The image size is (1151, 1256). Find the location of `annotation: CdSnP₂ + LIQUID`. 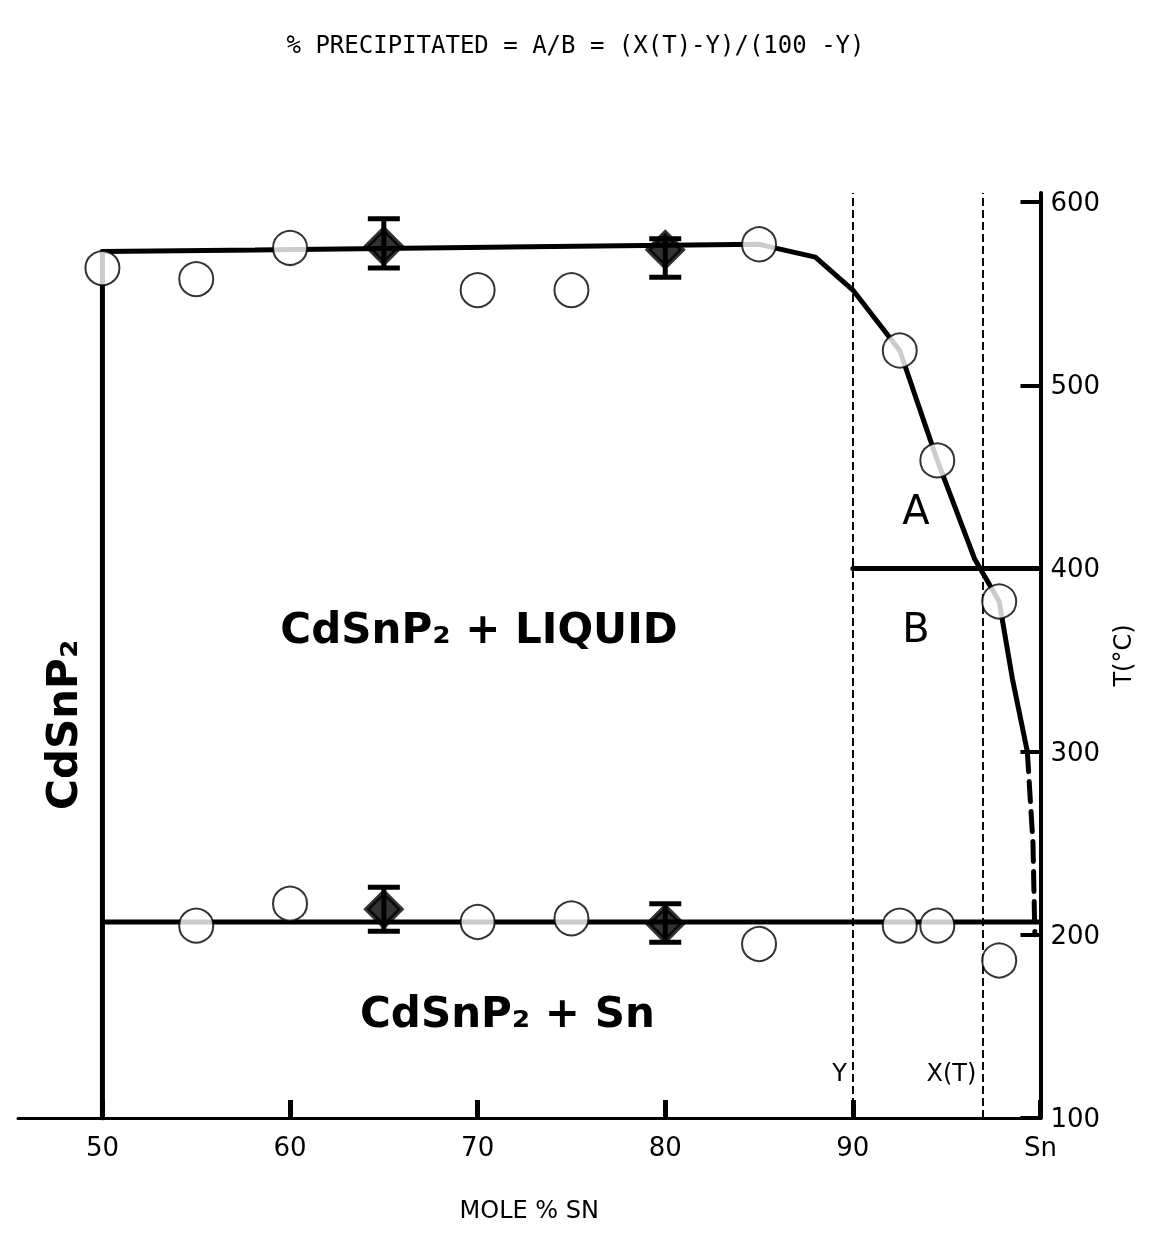

annotation: CdSnP₂ + LIQUID is located at coordinates (479, 628).